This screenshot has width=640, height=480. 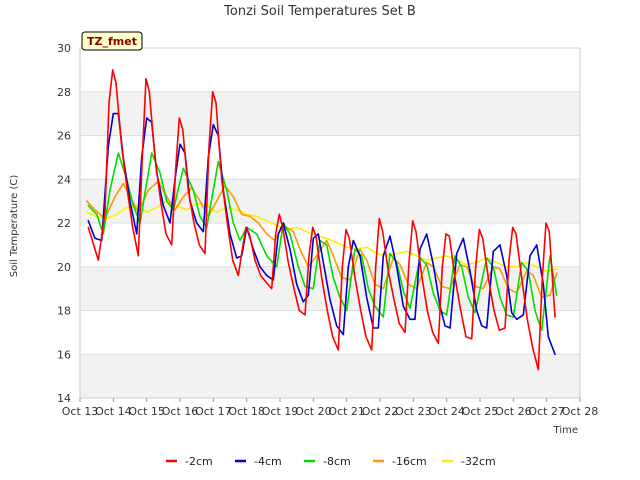 What do you see at coordinates (113, 411) in the screenshot?
I see `x-tick-label: Oct 14` at bounding box center [113, 411].